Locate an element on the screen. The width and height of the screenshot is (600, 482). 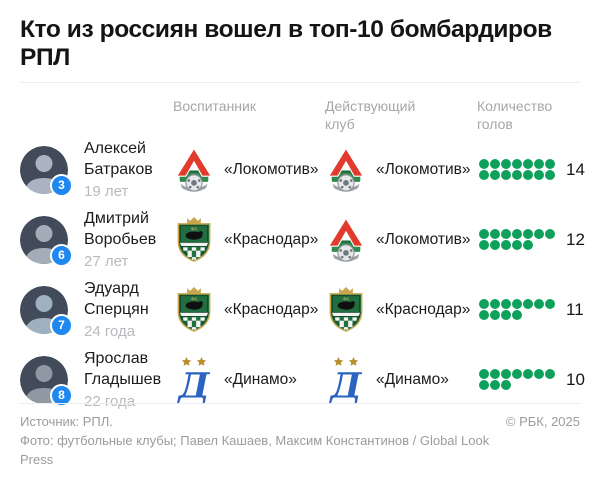
column-header-player is located at coordinates (76, 115).